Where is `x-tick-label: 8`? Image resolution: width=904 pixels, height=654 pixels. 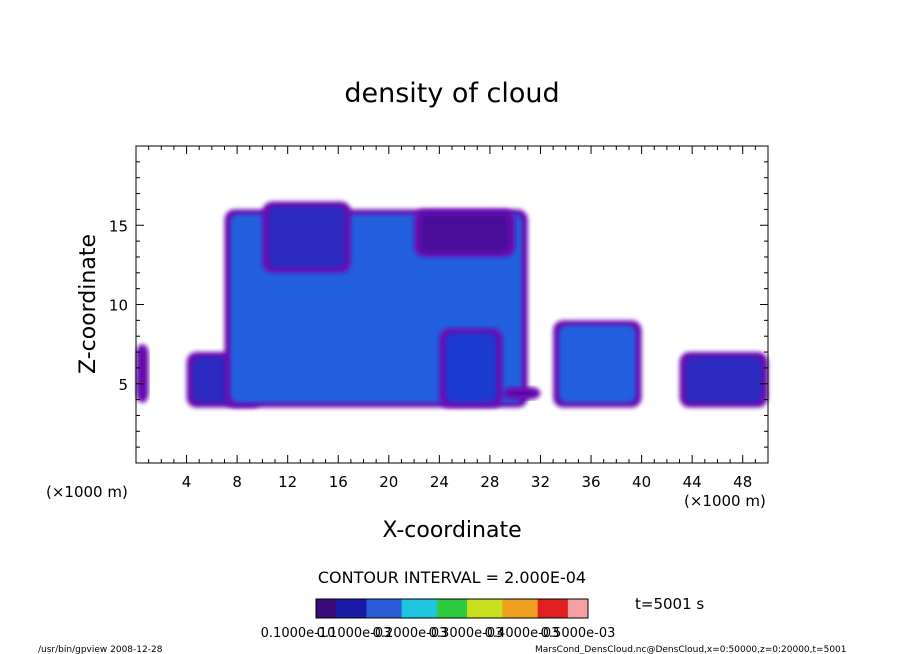 x-tick-label: 8 is located at coordinates (237, 482).